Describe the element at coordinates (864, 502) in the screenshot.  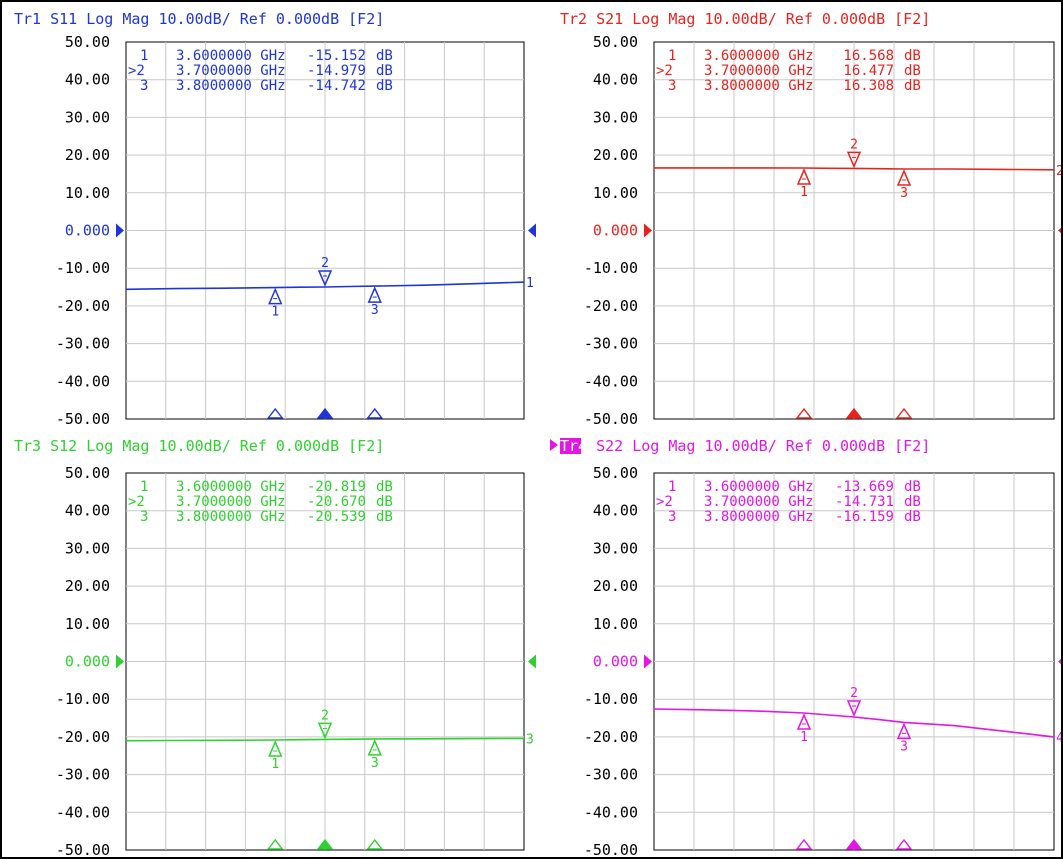
I see `marker-value: -14.731` at that location.